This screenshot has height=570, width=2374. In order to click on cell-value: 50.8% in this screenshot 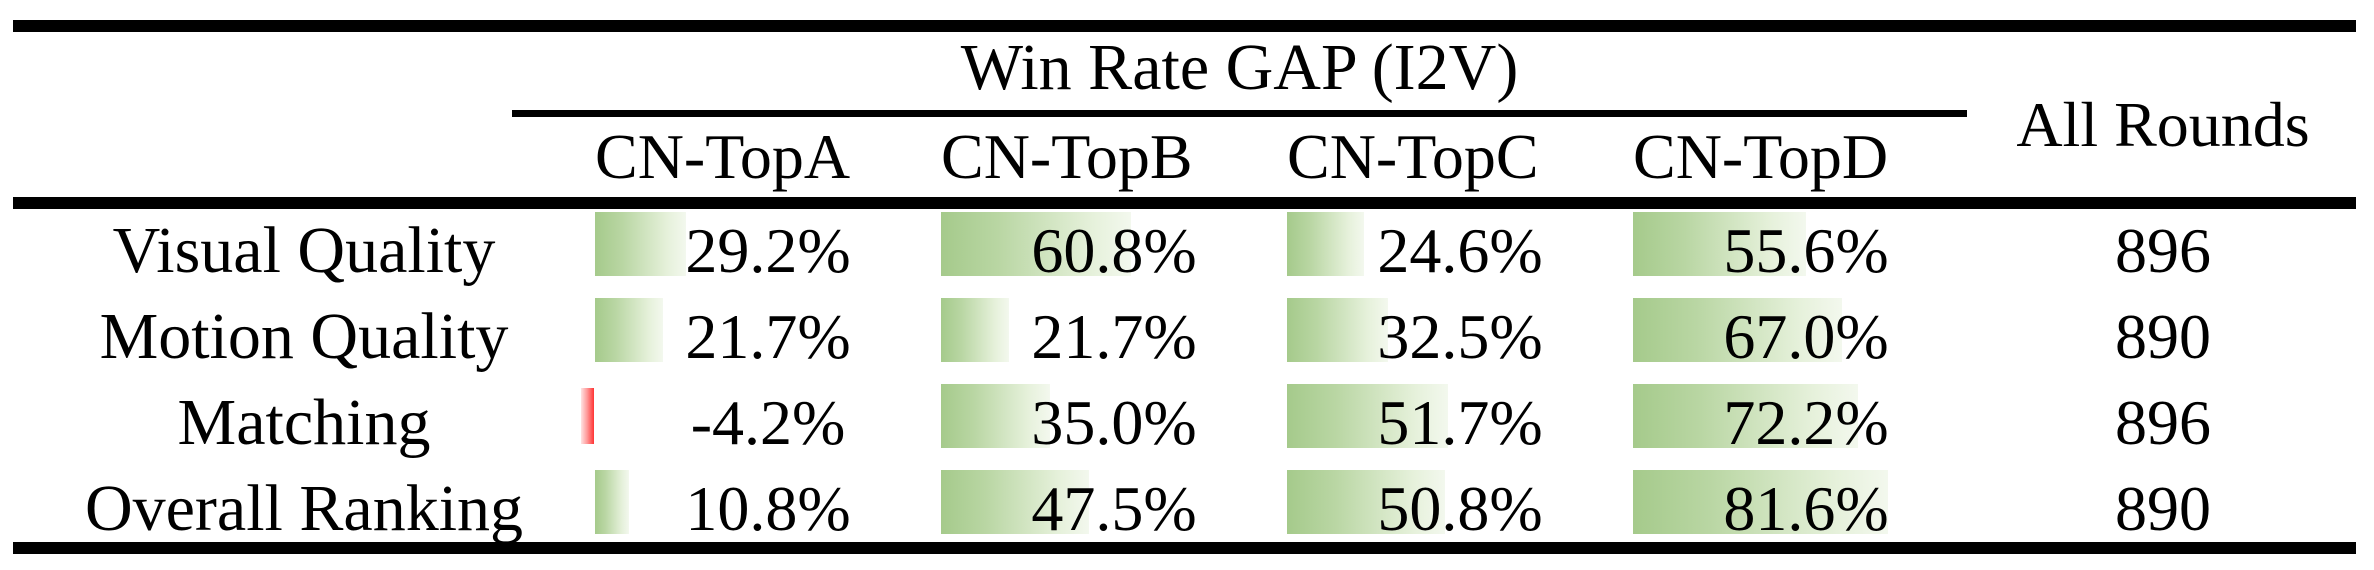, I will do `click(1460, 508)`.